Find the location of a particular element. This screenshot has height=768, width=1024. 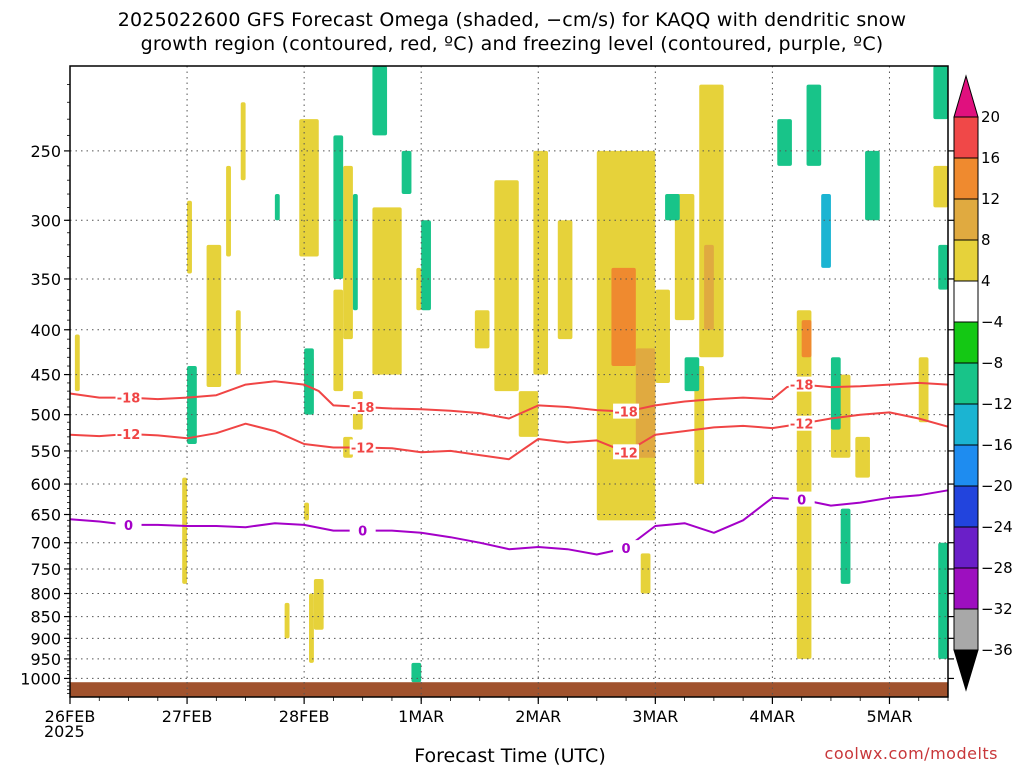

colorbar-label: −24 is located at coordinates (997, 527).